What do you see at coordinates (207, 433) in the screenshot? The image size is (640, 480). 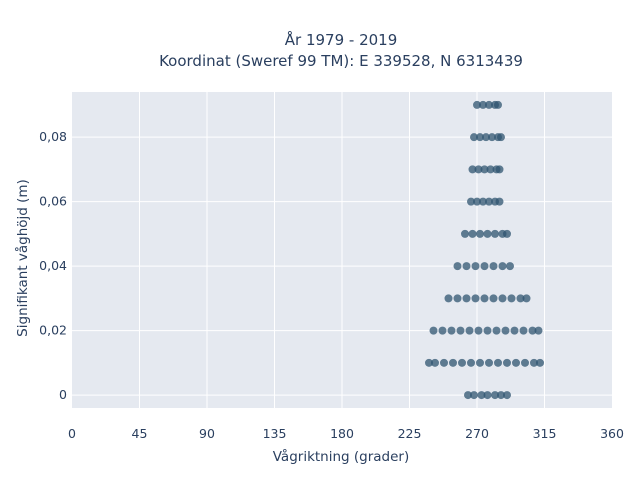 I see `x-tick-label: 90` at bounding box center [207, 433].